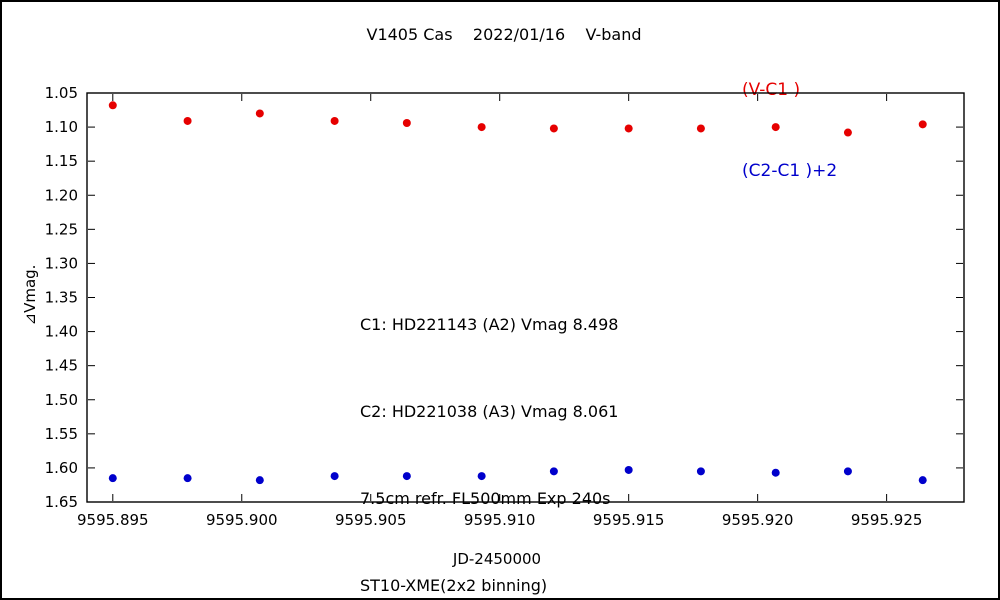  What do you see at coordinates (113, 520) in the screenshot?
I see `x-tick-label: 9595.895` at bounding box center [113, 520].